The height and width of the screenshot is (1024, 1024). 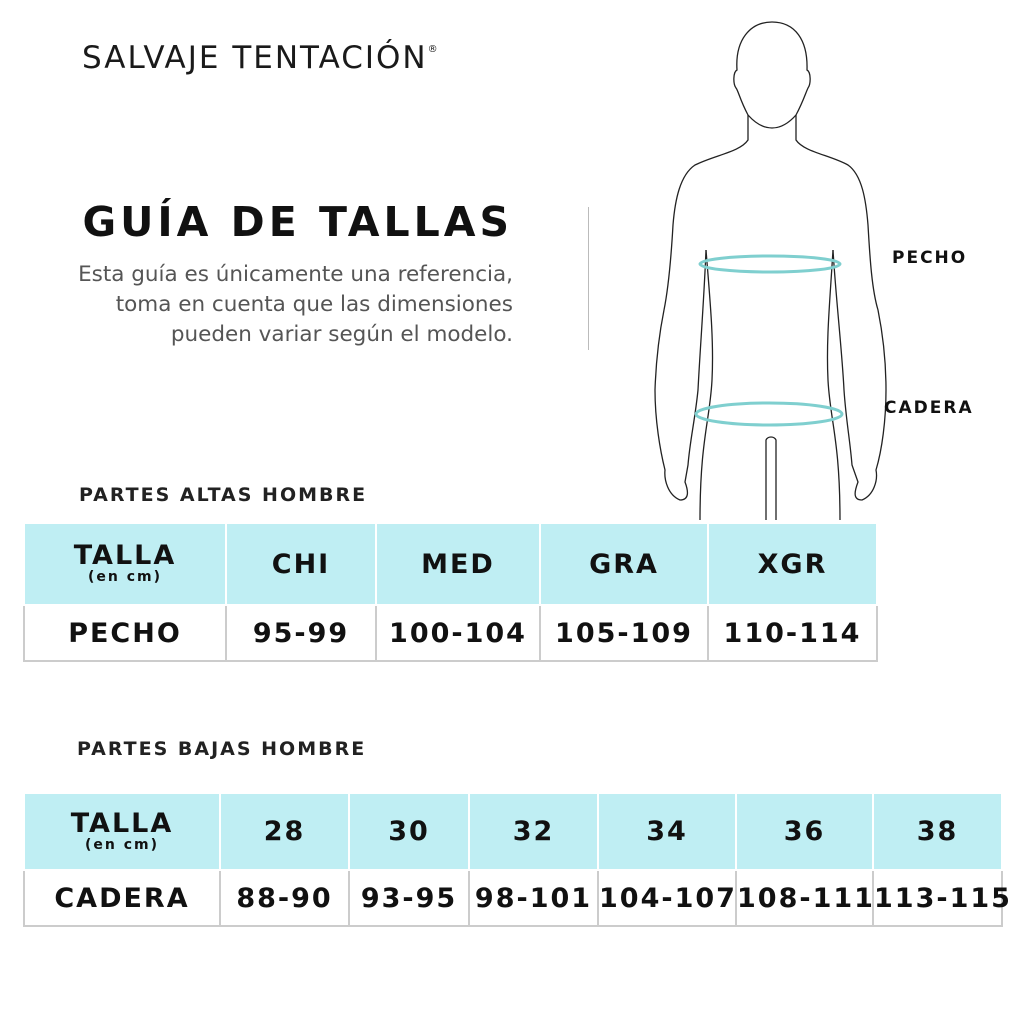 I want to click on size-header: MED, so click(x=458, y=564).